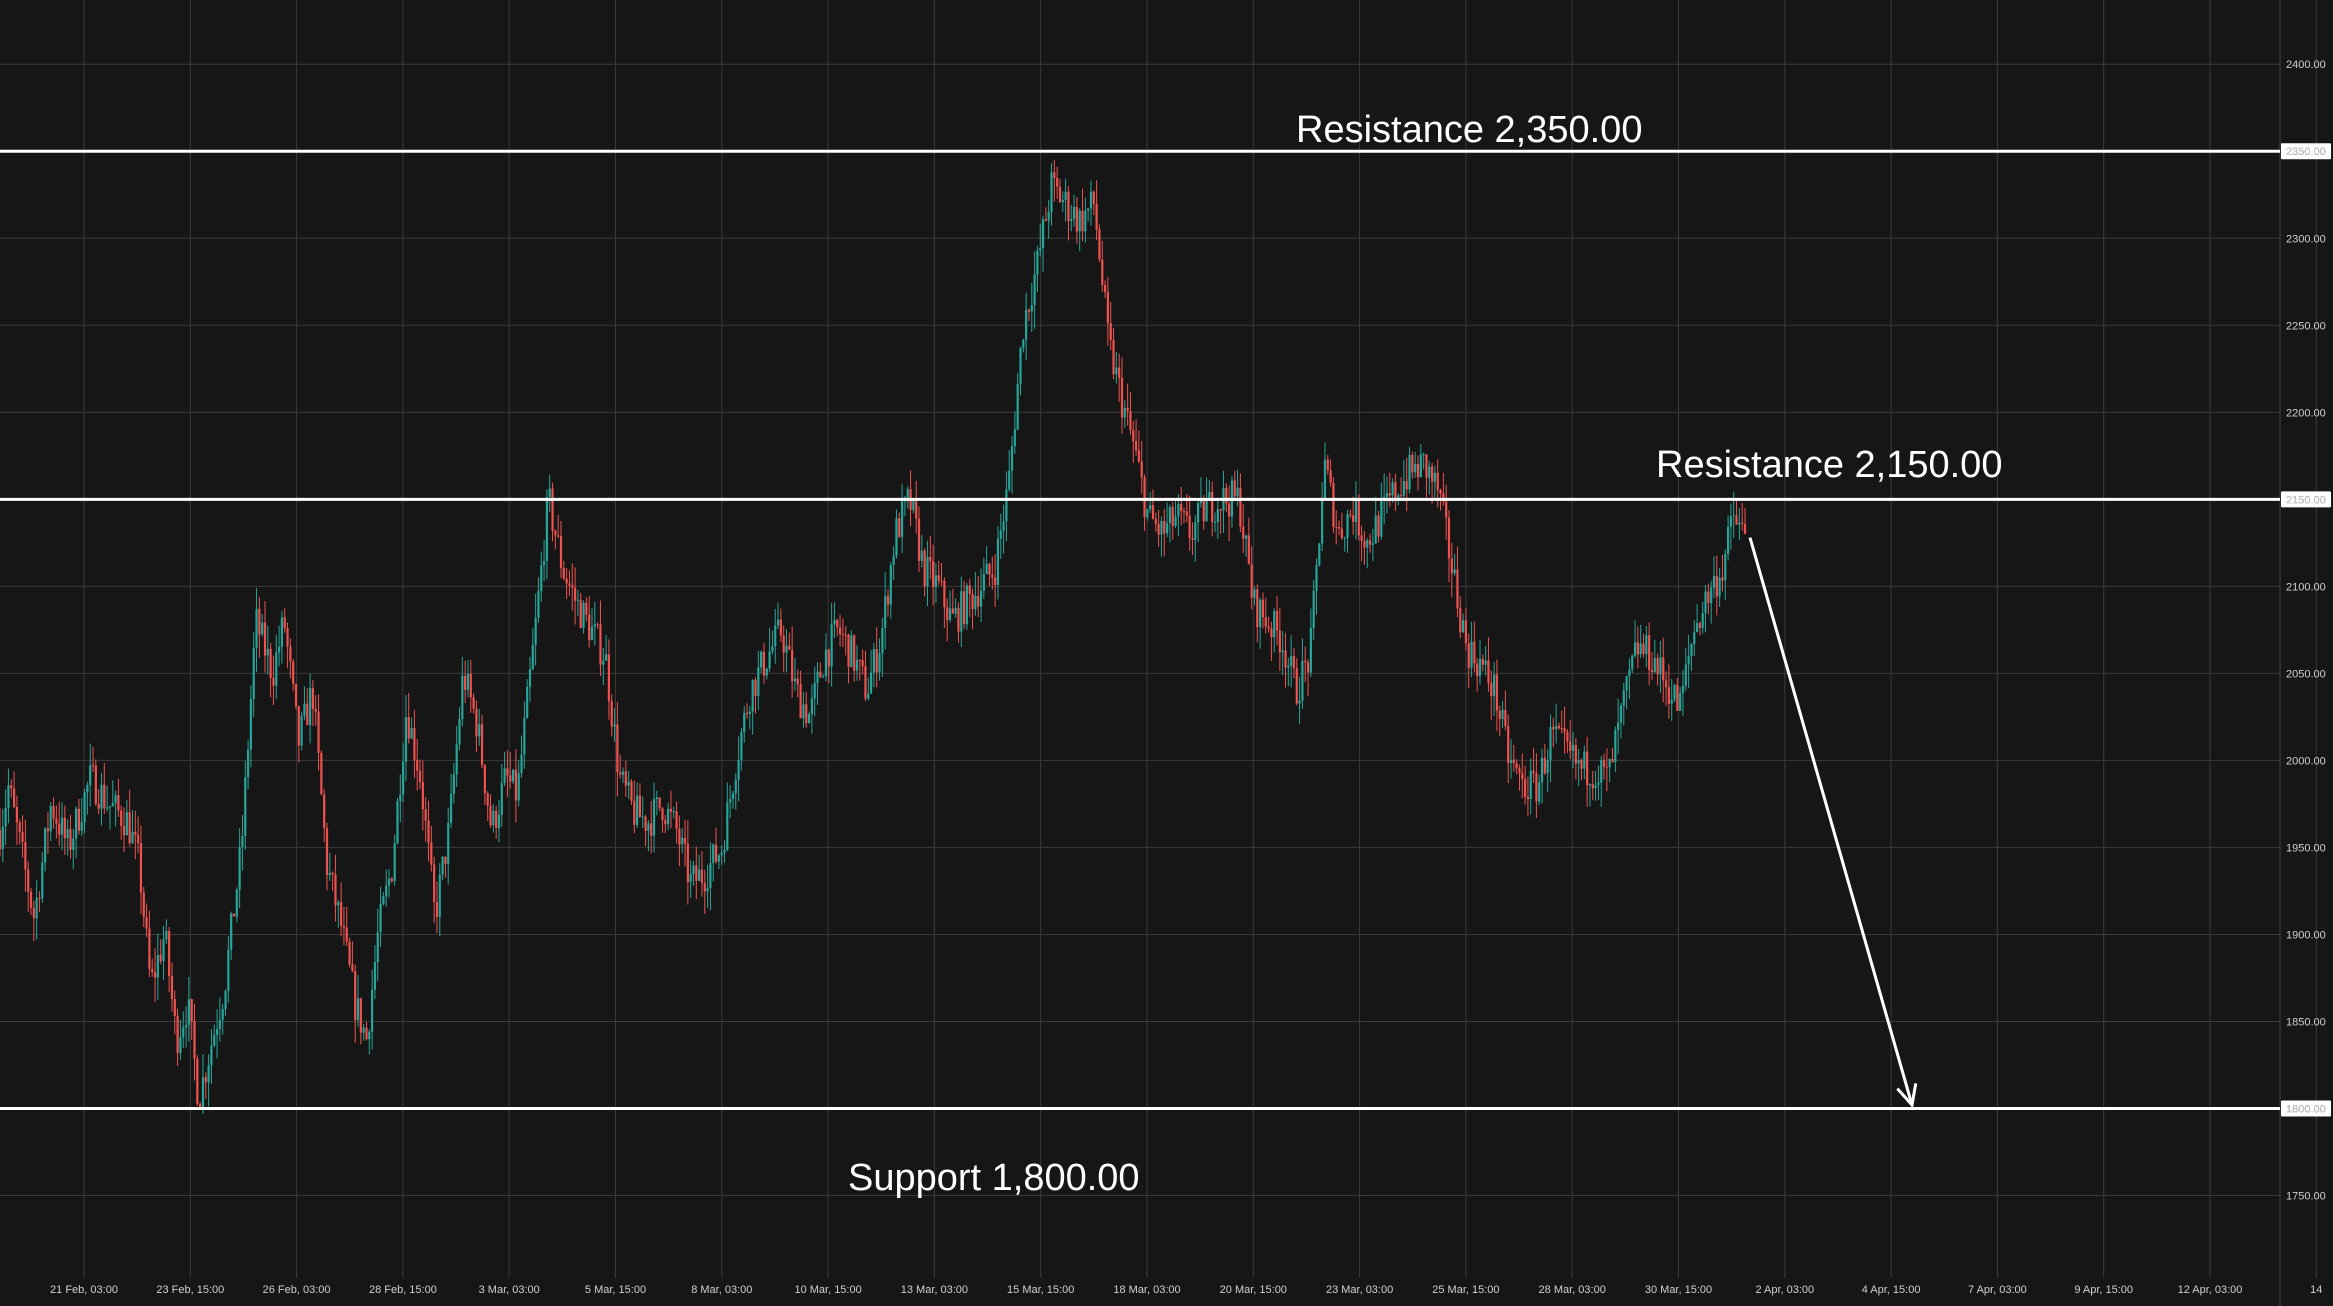 The height and width of the screenshot is (1306, 2333). I want to click on y-tick-label: 2350.00, so click(2306, 152).